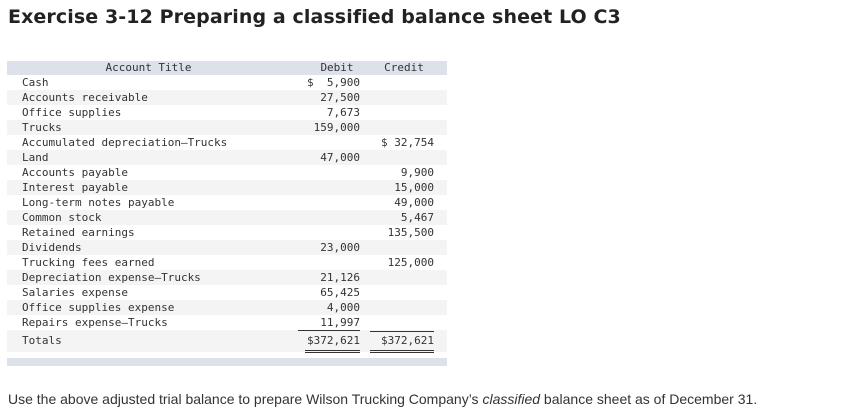 The image size is (867, 414). What do you see at coordinates (417, 172) in the screenshot?
I see `credit-value: 9,900` at bounding box center [417, 172].